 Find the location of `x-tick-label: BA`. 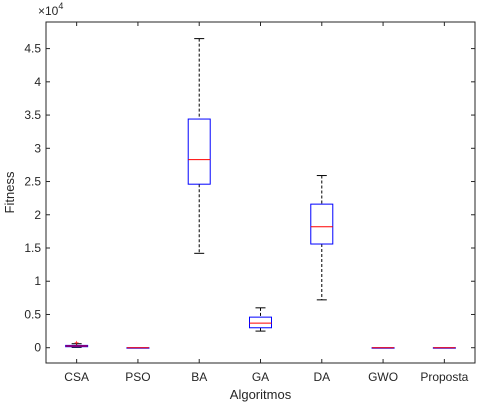

x-tick-label: BA is located at coordinates (199, 377).